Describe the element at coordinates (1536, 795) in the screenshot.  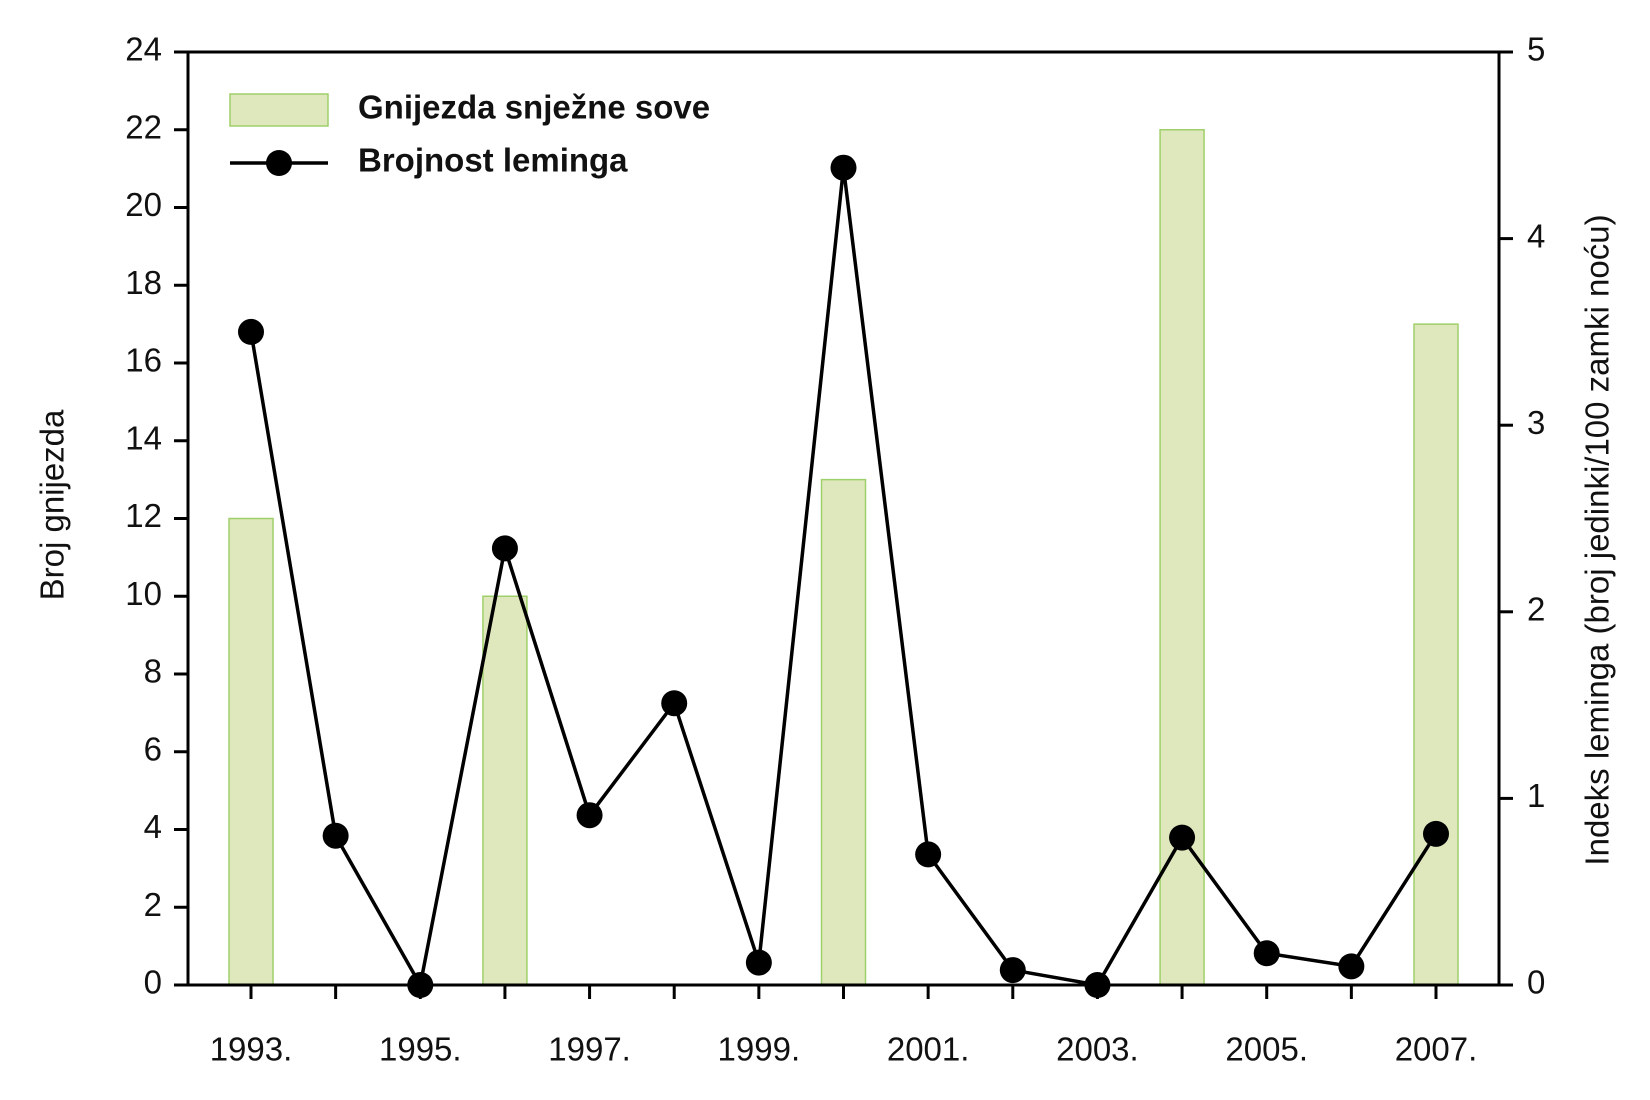
I see `y2-tick-label: 1` at that location.